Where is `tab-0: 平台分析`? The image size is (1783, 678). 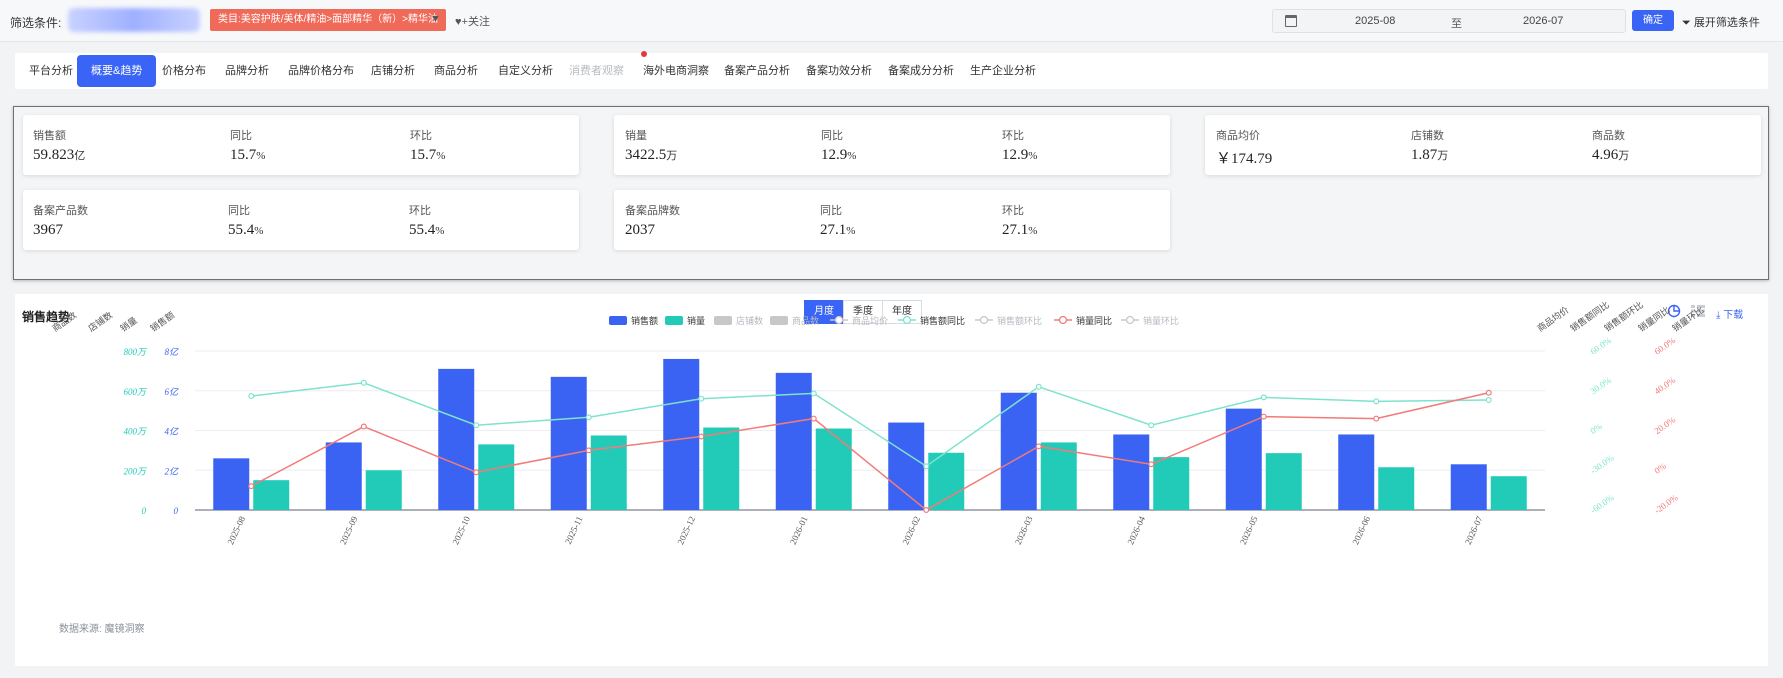 tab-0: 平台分析 is located at coordinates (51, 71).